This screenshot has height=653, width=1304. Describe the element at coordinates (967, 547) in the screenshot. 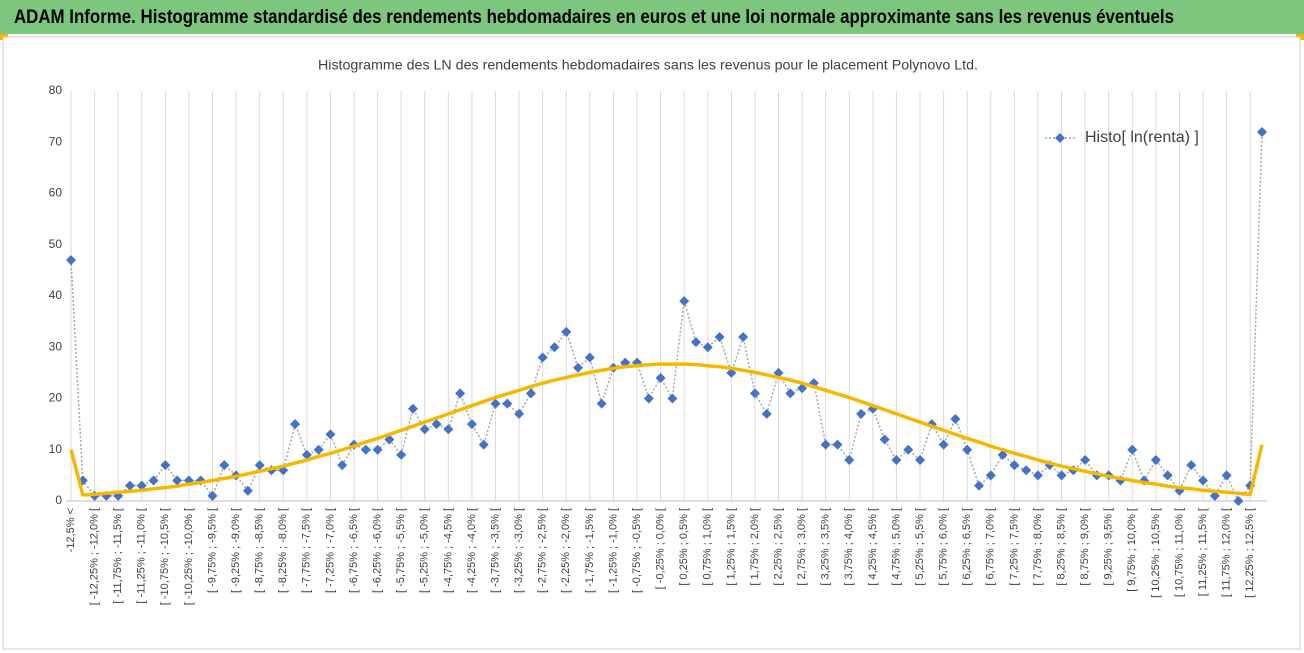

I see `x-tick-label: [ 6,25% ; 6,5% [` at that location.